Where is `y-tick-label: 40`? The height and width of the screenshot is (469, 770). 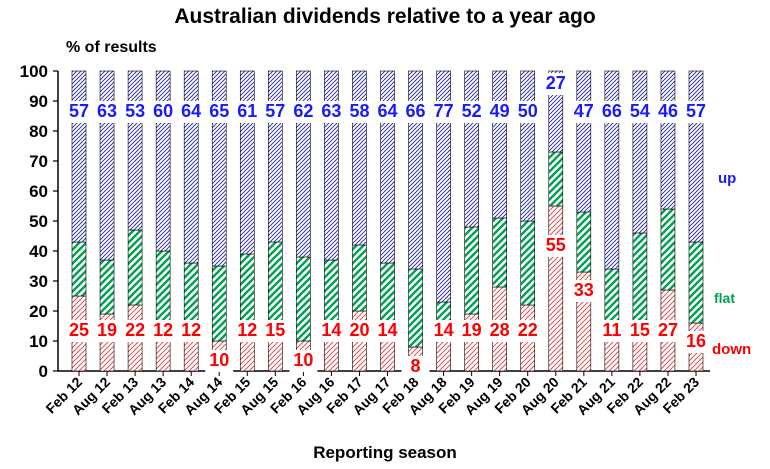 y-tick-label: 40 is located at coordinates (38, 251).